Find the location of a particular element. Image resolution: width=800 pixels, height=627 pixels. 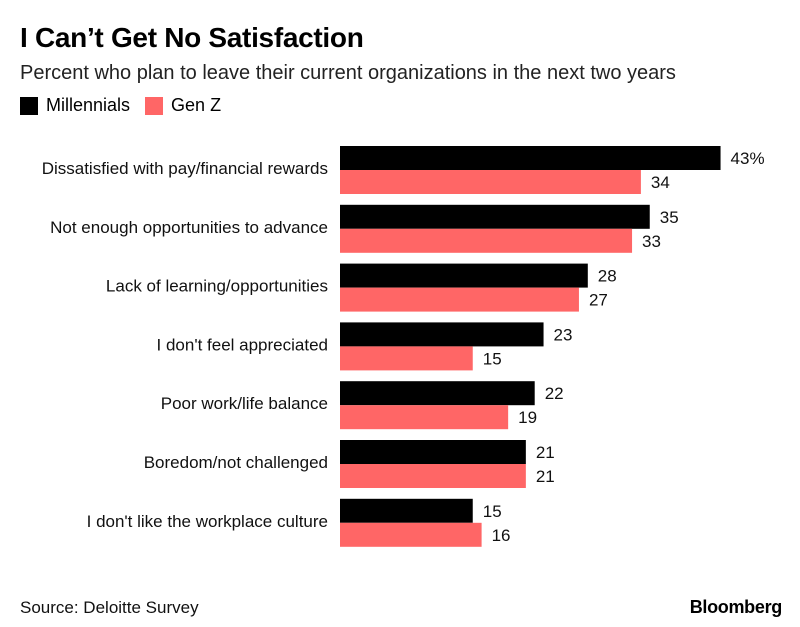

legend-swatch-genz is located at coordinates (154, 105).